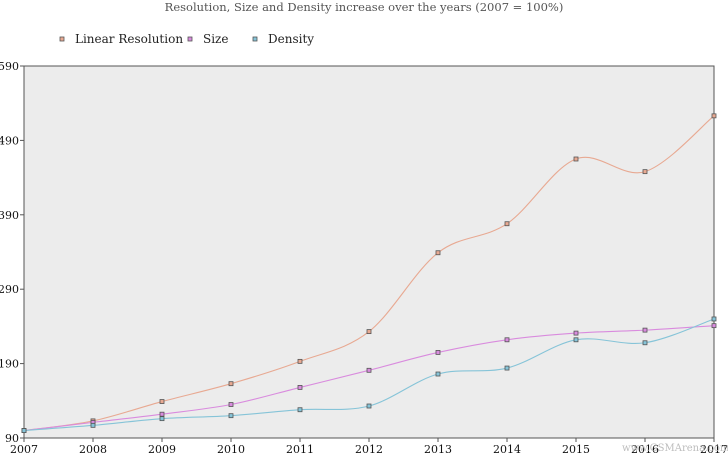  I want to click on y-tick-label: 490, so click(9, 140).